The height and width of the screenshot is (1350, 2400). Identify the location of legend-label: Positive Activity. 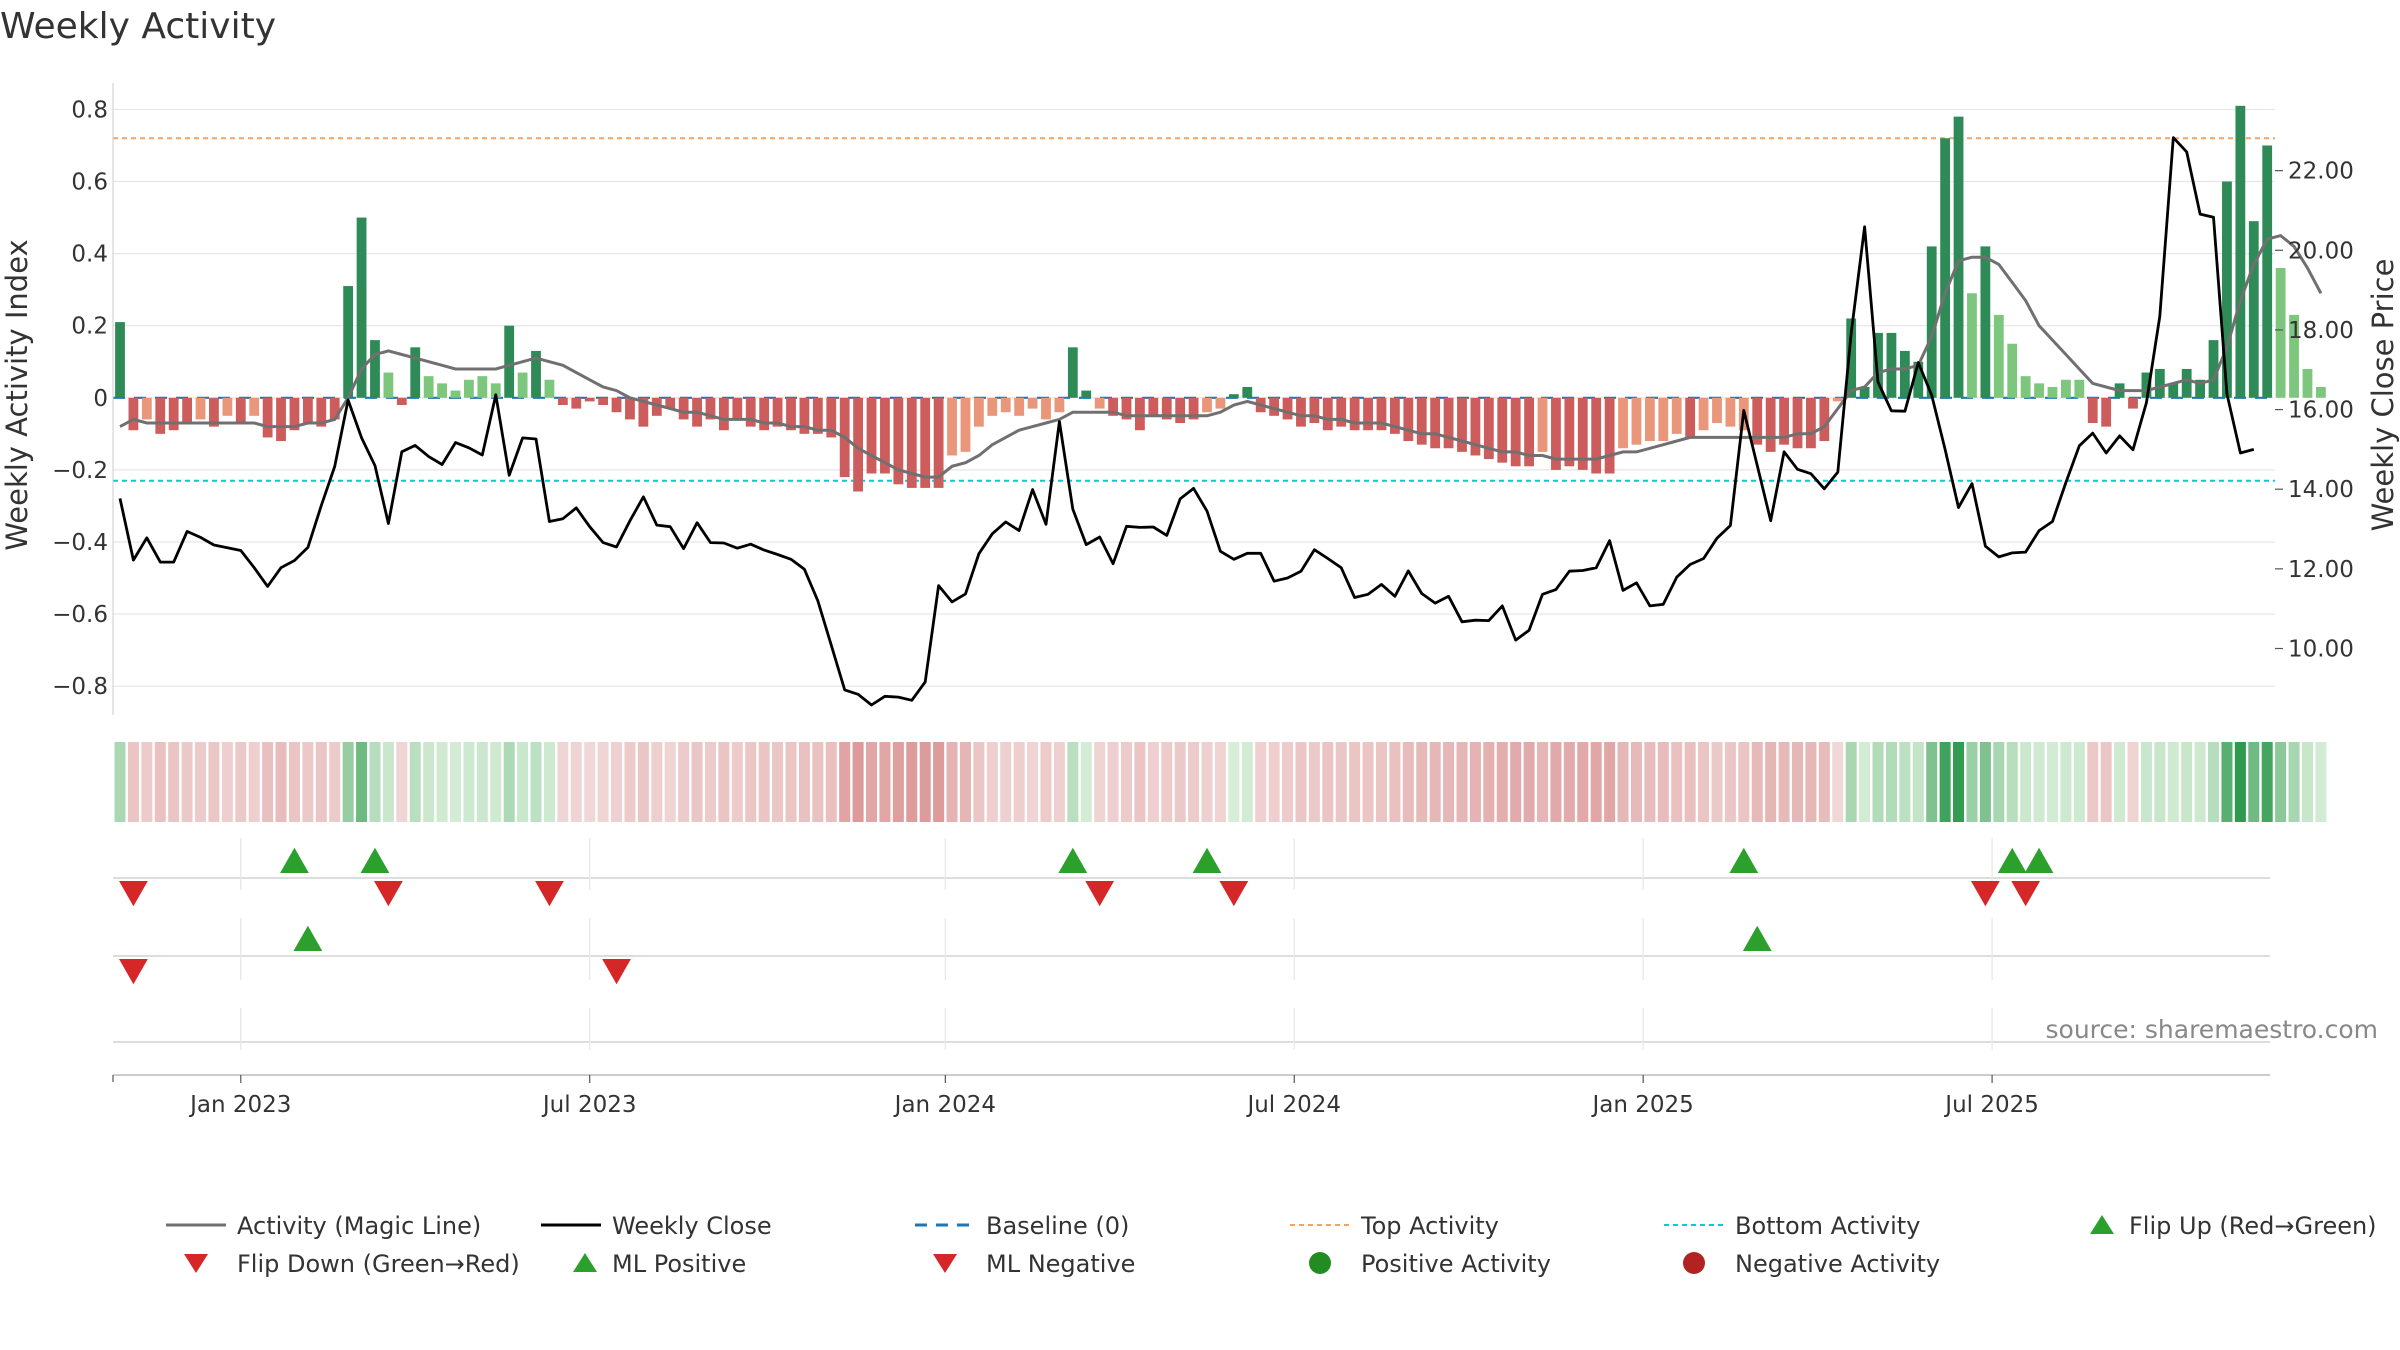
(1456, 1264).